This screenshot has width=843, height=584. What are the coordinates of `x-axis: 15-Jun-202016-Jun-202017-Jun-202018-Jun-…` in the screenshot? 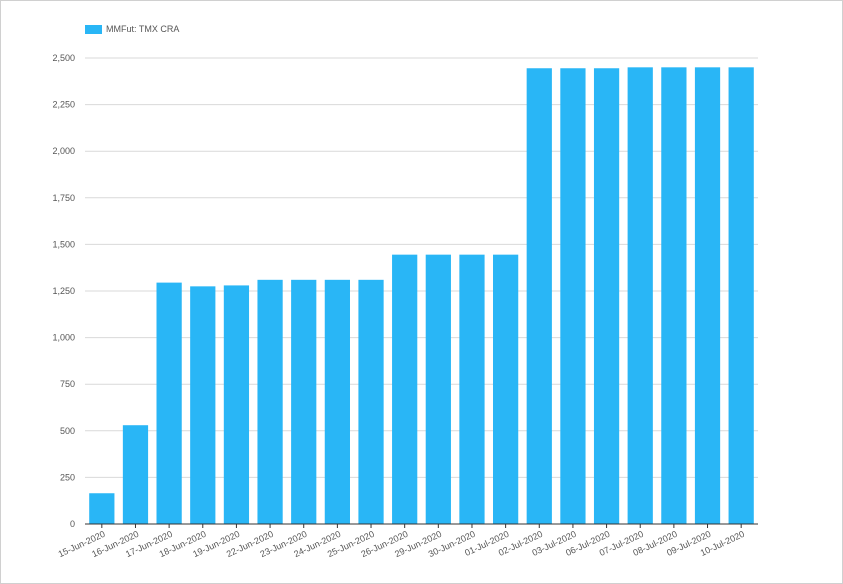 It's located at (407, 541).